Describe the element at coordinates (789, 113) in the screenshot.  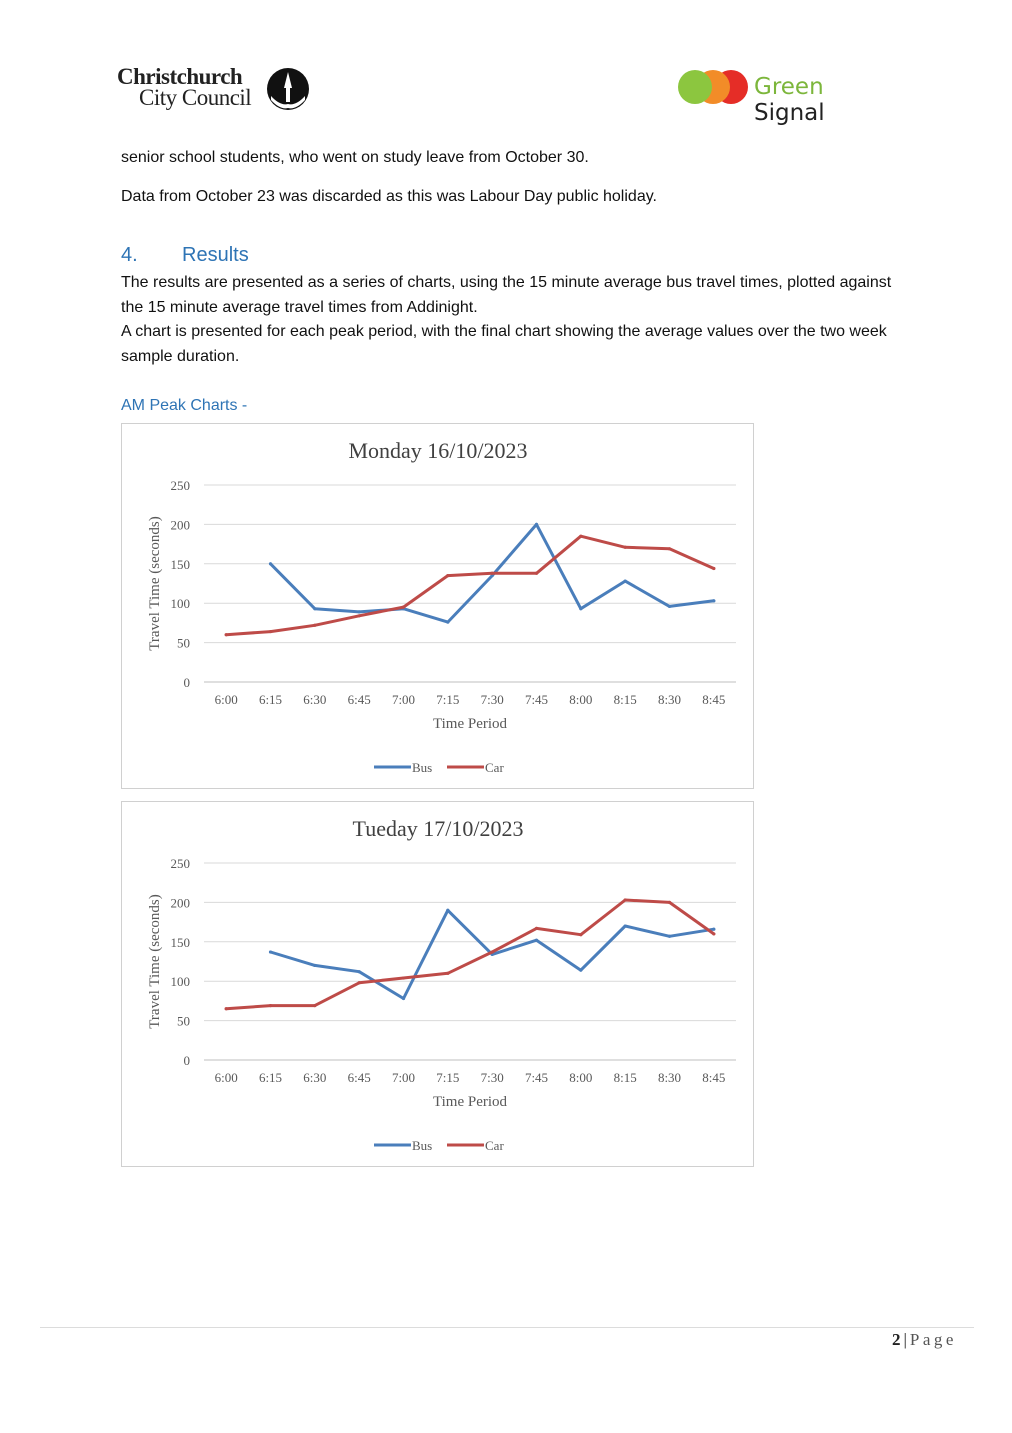
I see `wordmark-signal: Signal` at that location.